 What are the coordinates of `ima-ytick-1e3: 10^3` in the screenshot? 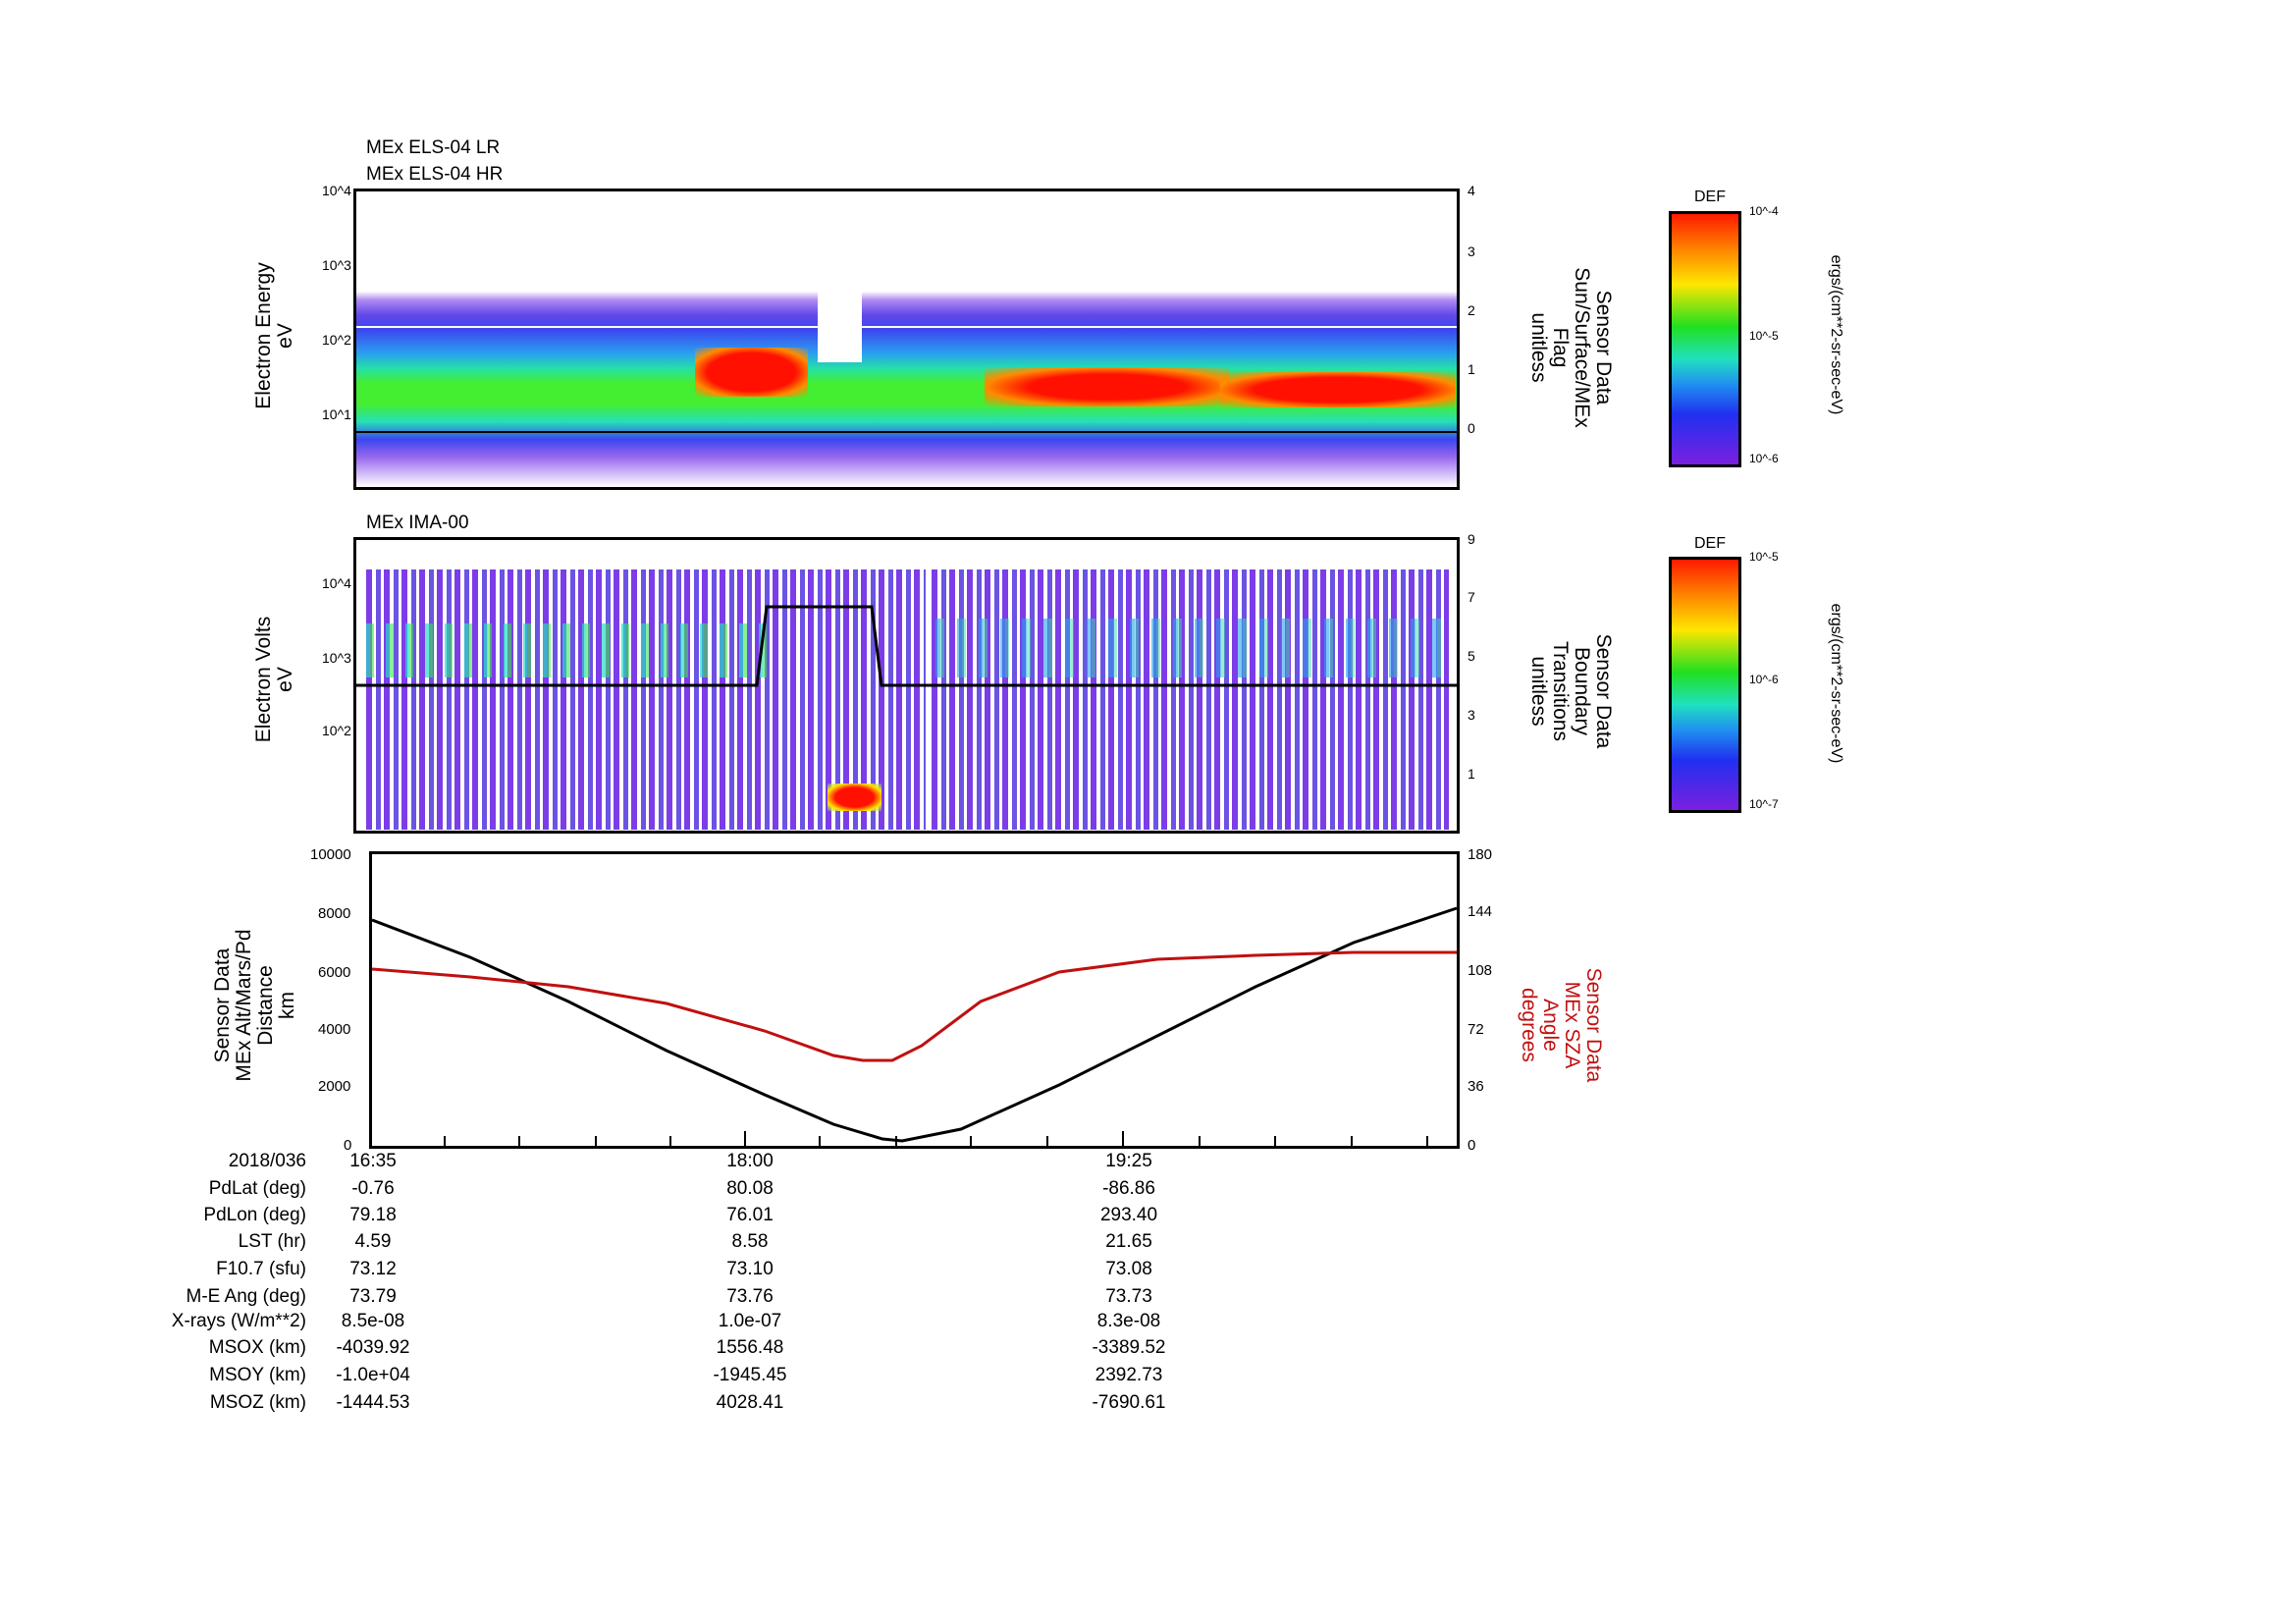 It's located at (336, 658).